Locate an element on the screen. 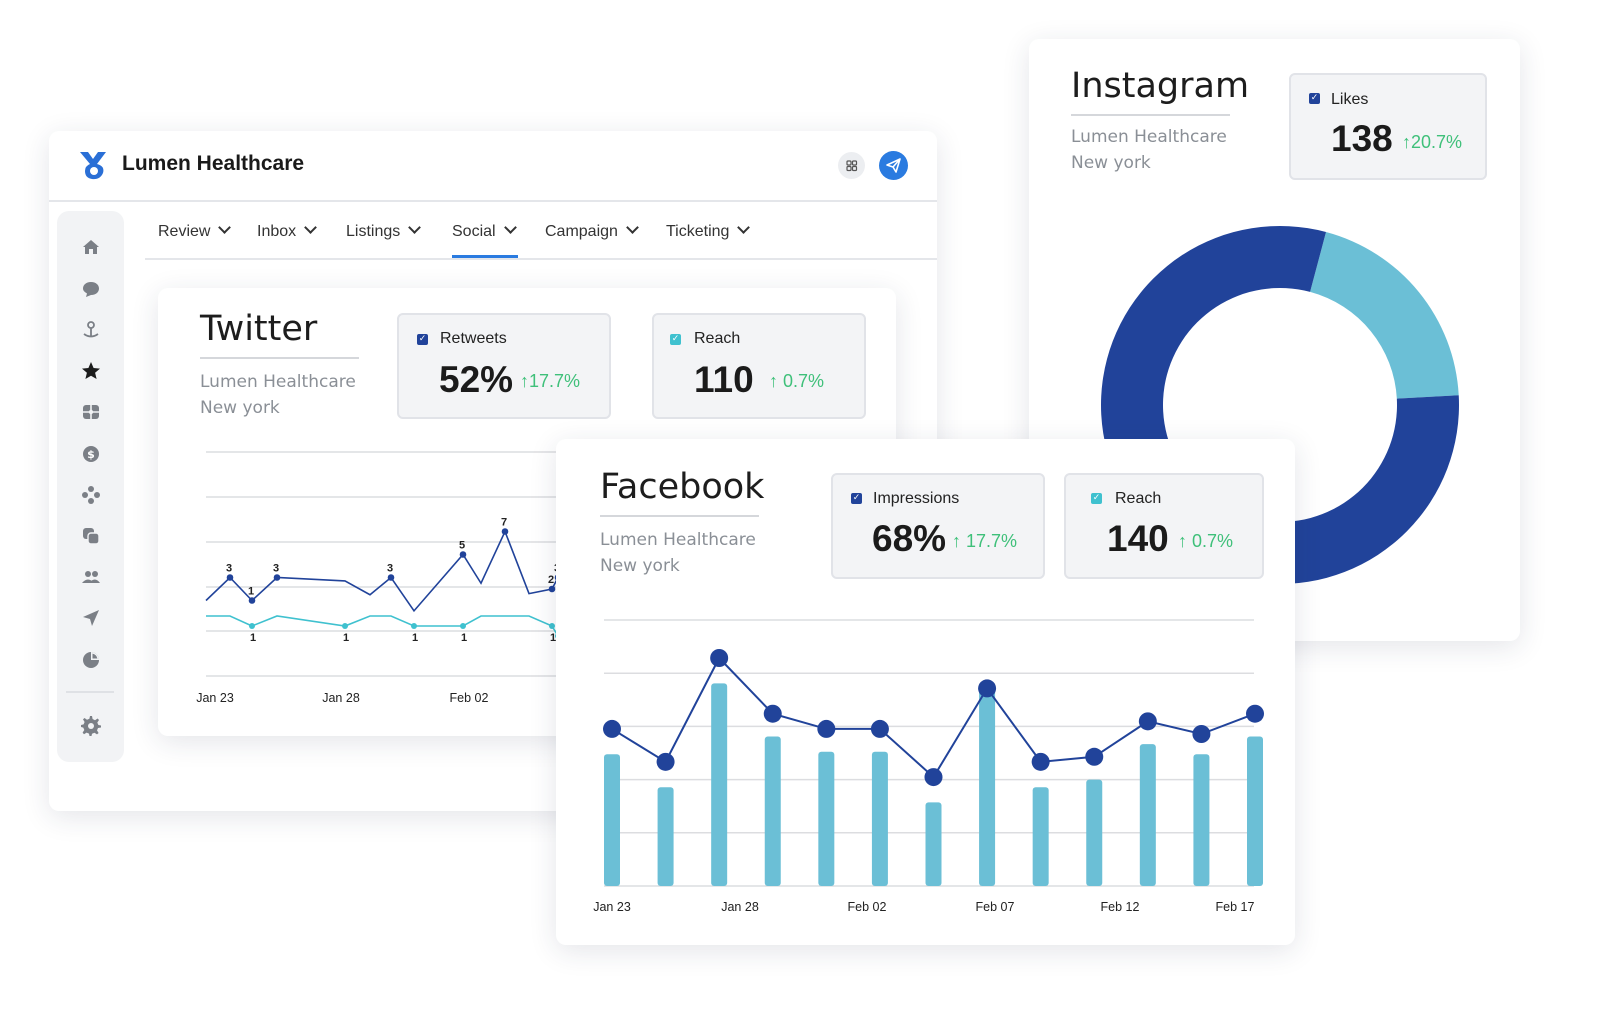 The height and width of the screenshot is (1022, 1600). tab-label: Inbox is located at coordinates (277, 231).